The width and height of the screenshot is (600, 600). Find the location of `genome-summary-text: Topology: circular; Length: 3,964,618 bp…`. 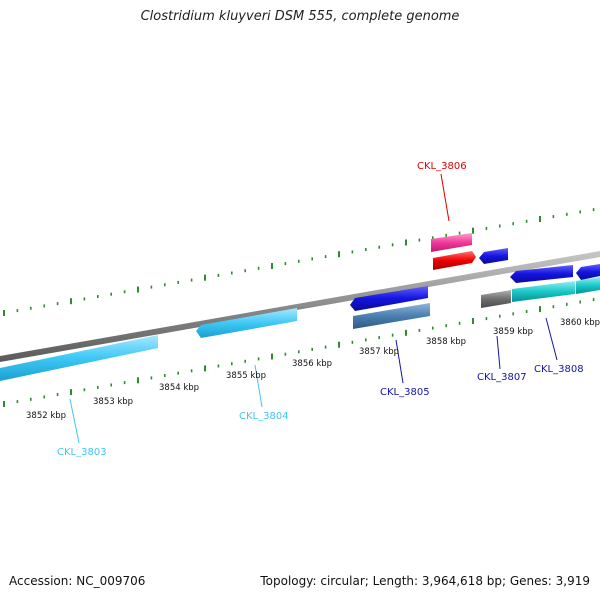

genome-summary-text: Topology: circular; Length: 3,964,618 bp… is located at coordinates (425, 581).